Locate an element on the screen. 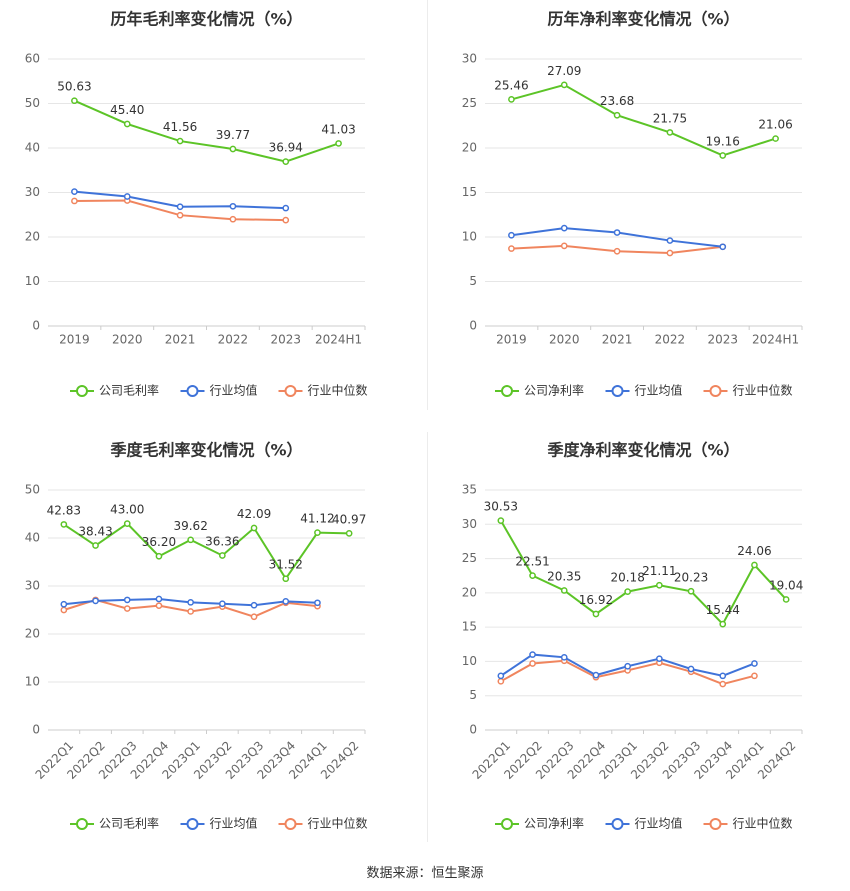 The image size is (850, 891). data-label: 39.77 is located at coordinates (233, 135).